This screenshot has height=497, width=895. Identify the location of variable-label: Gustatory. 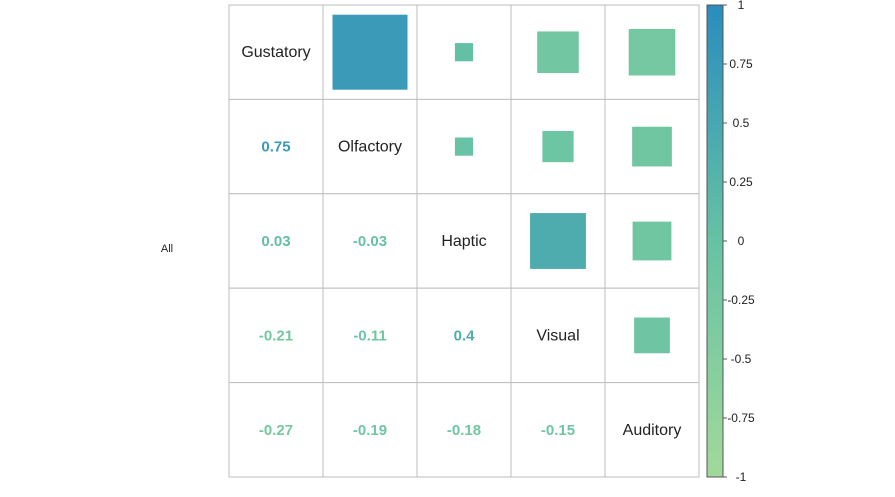
(275, 52).